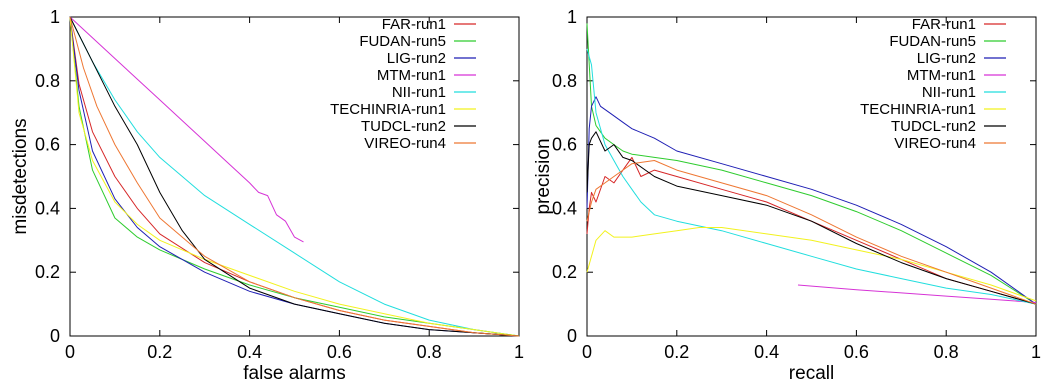  What do you see at coordinates (811, 264) in the screenshot?
I see `series-line-techinria-run1` at bounding box center [811, 264].